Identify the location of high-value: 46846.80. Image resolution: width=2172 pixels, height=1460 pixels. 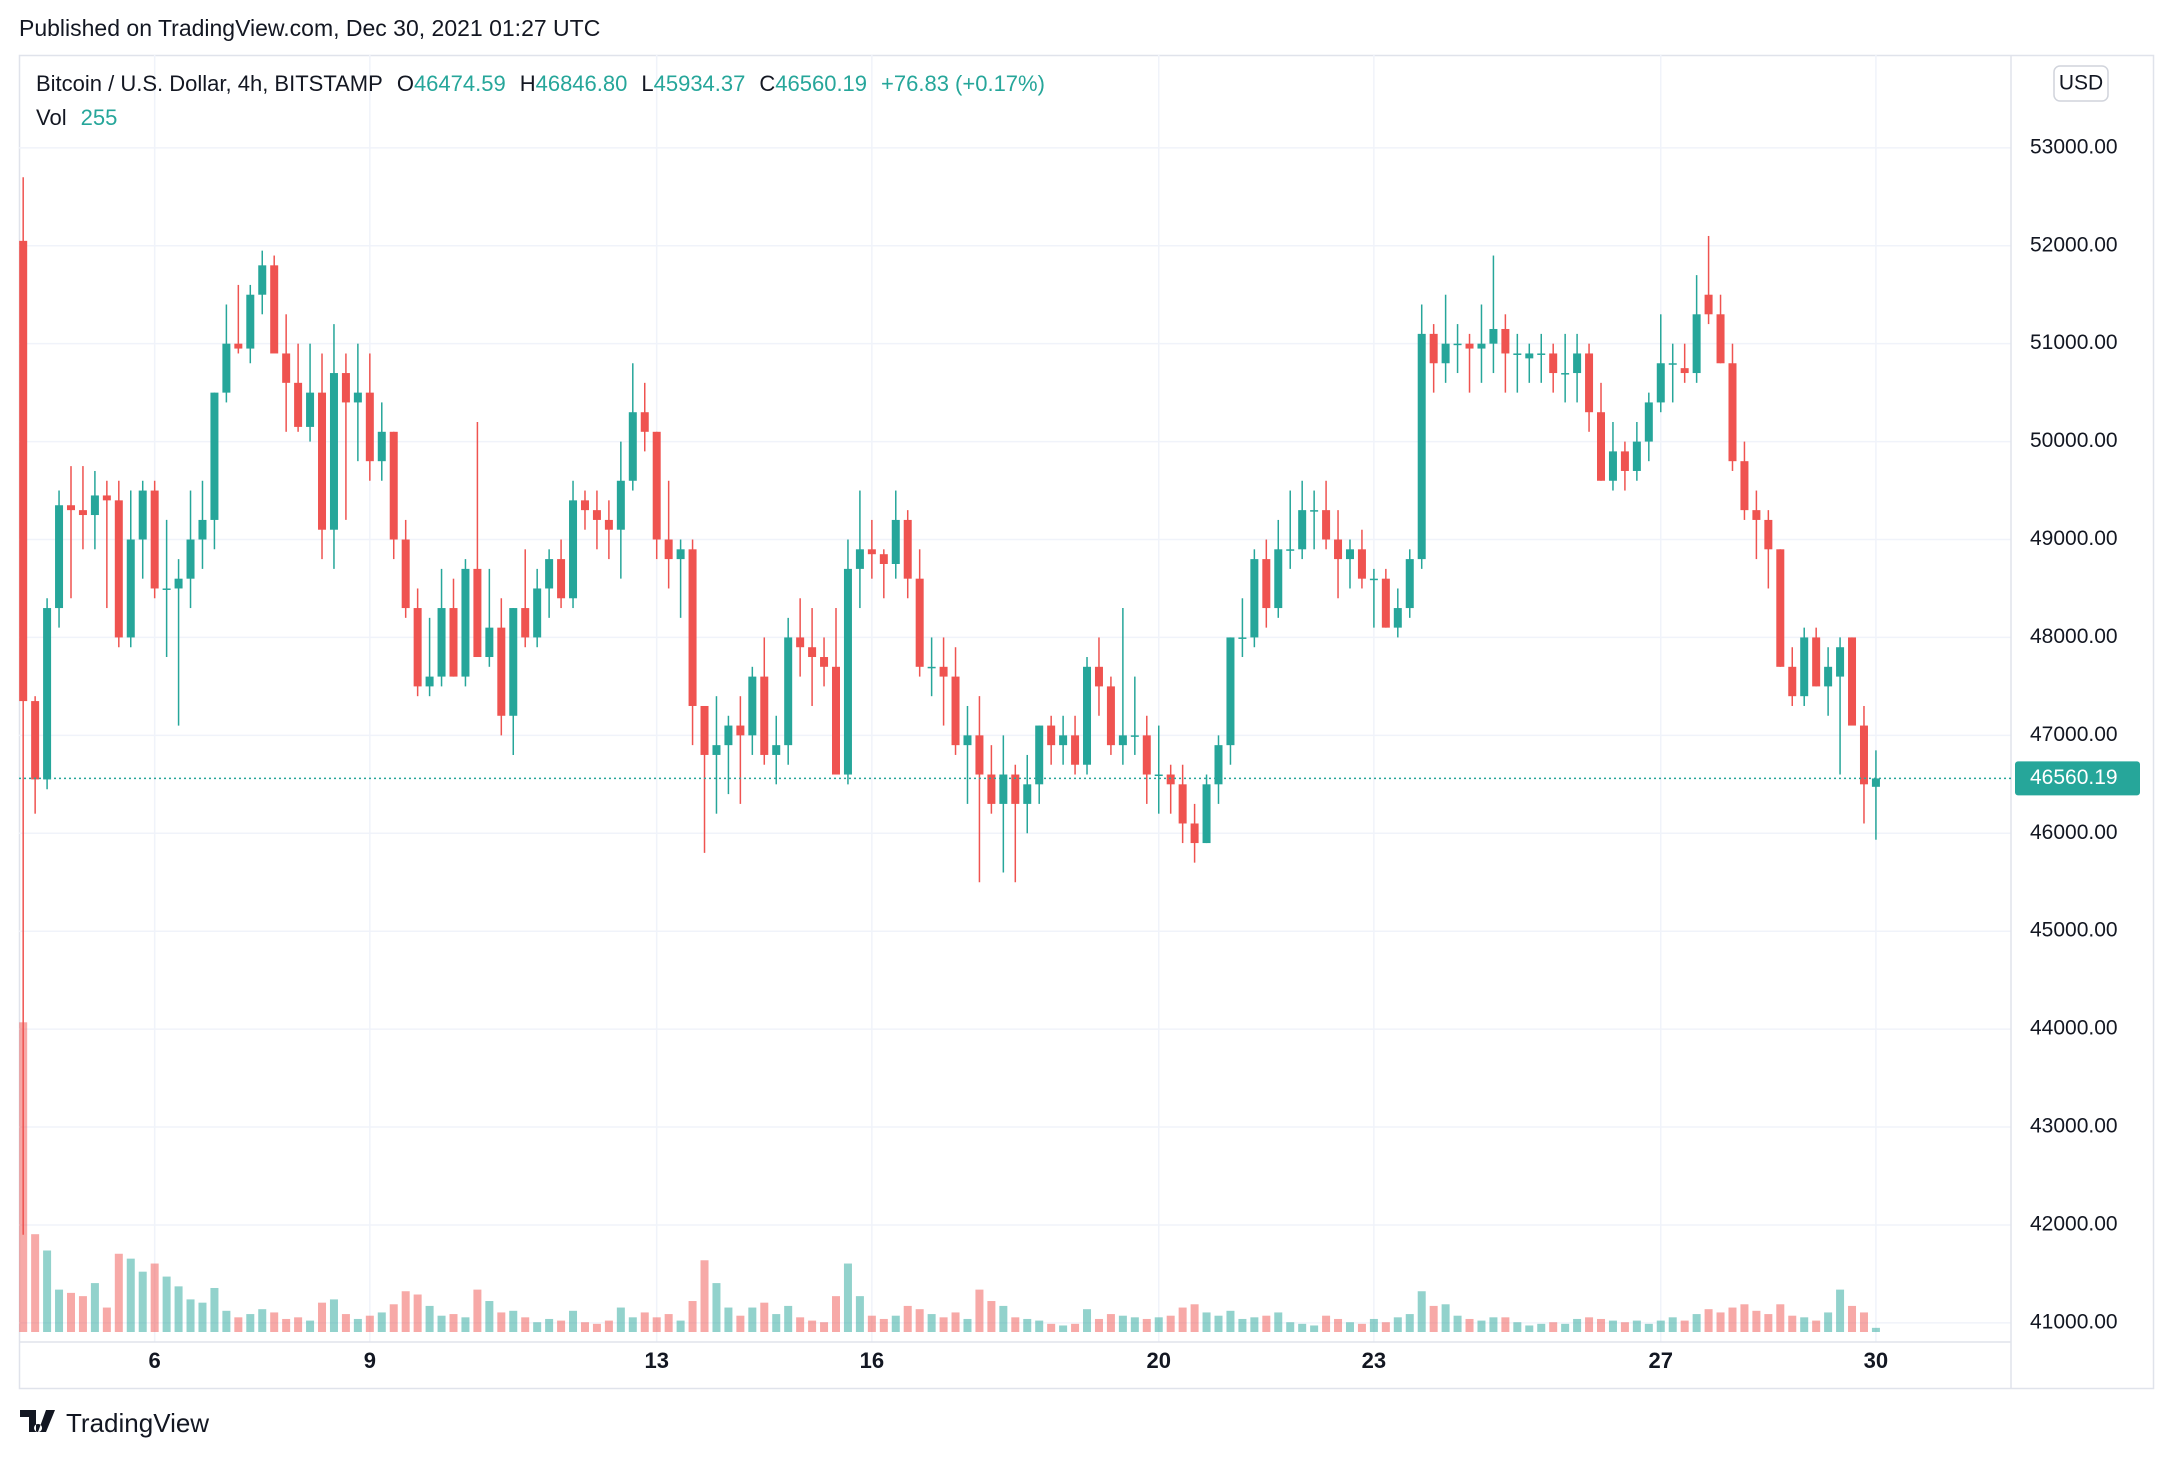
(582, 83).